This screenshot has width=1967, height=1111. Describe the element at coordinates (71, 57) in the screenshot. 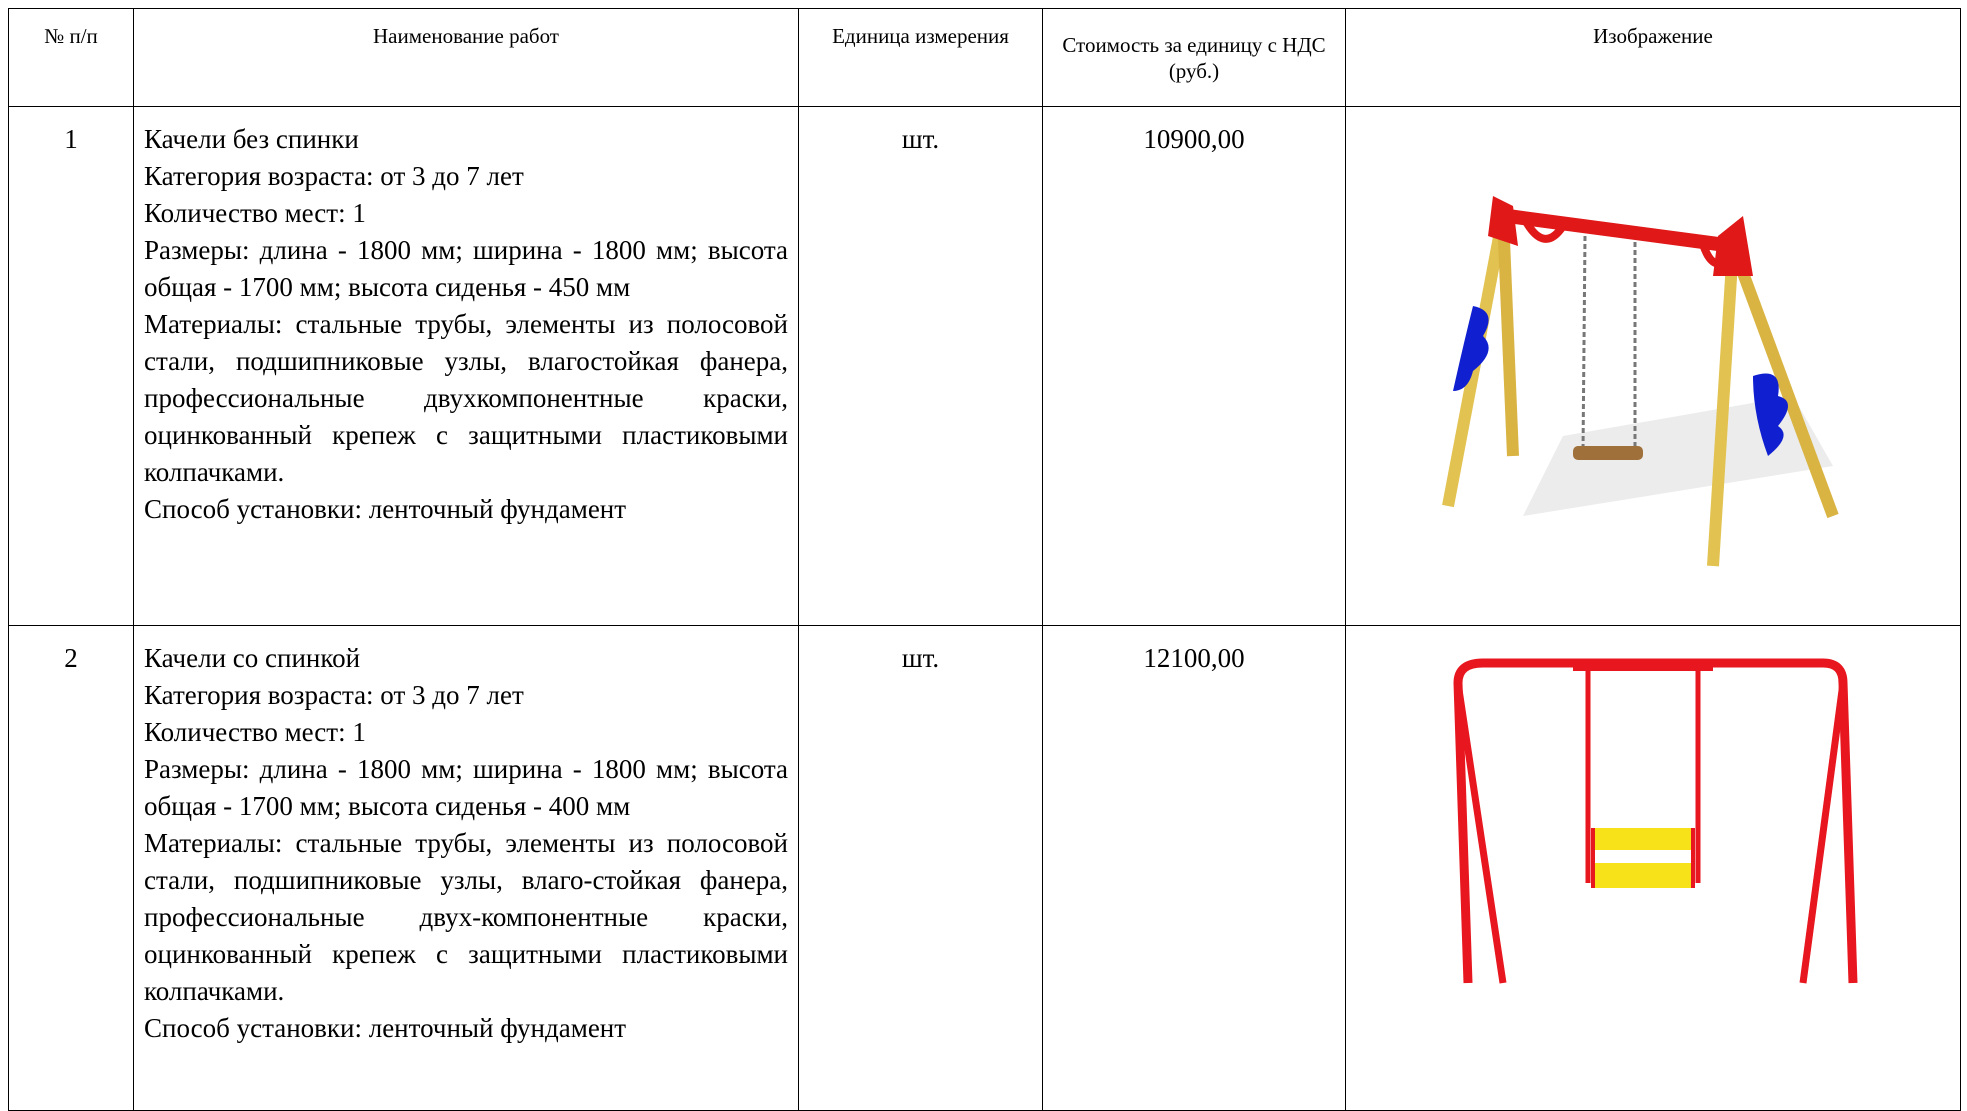

I see `header-cell: № п/п` at that location.